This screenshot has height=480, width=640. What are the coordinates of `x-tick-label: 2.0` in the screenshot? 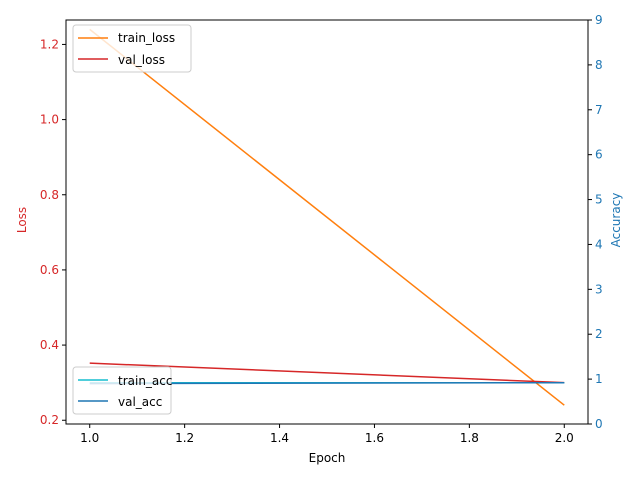 It's located at (564, 438).